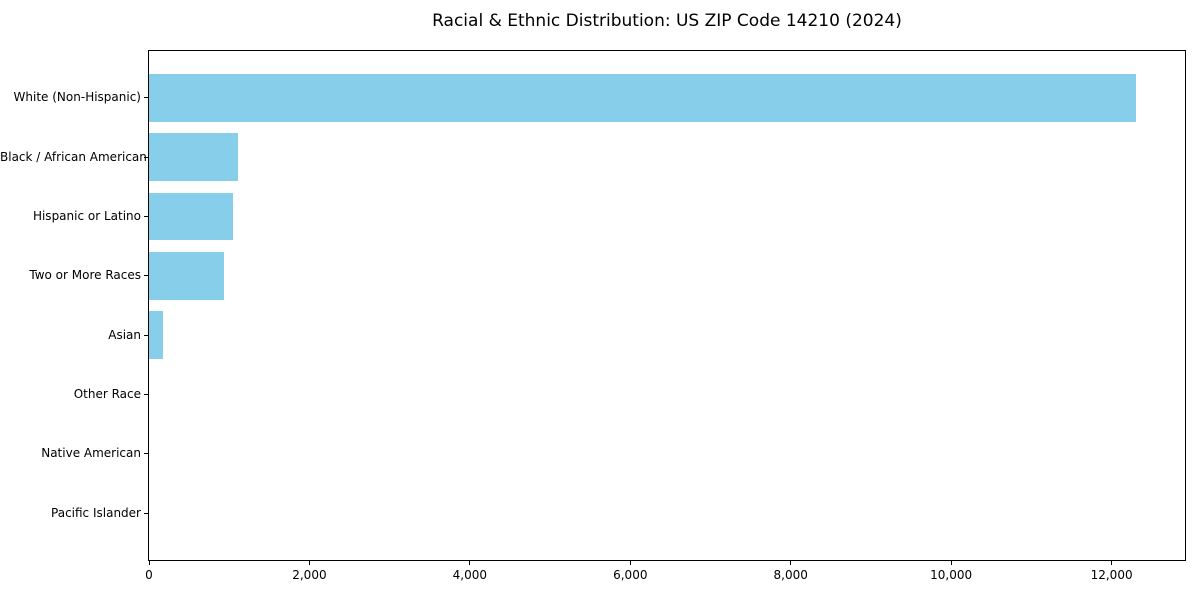  What do you see at coordinates (149, 575) in the screenshot?
I see `x-tick-label-0: 0` at bounding box center [149, 575].